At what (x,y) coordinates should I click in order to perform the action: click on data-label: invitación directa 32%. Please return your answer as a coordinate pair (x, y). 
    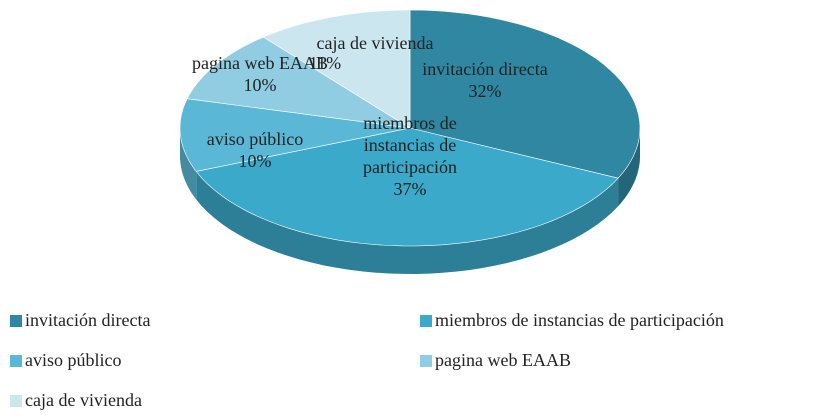
    Looking at the image, I should click on (485, 80).